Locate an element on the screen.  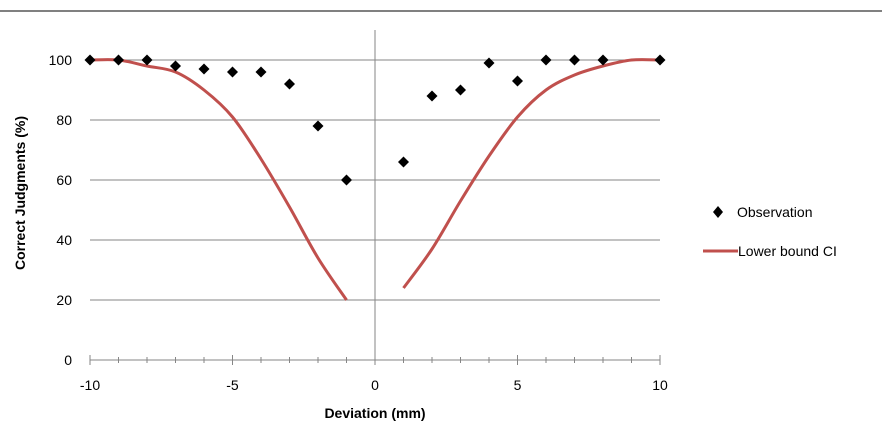
y-axis-title: Correct Judgments (%) is located at coordinates (20, 193).